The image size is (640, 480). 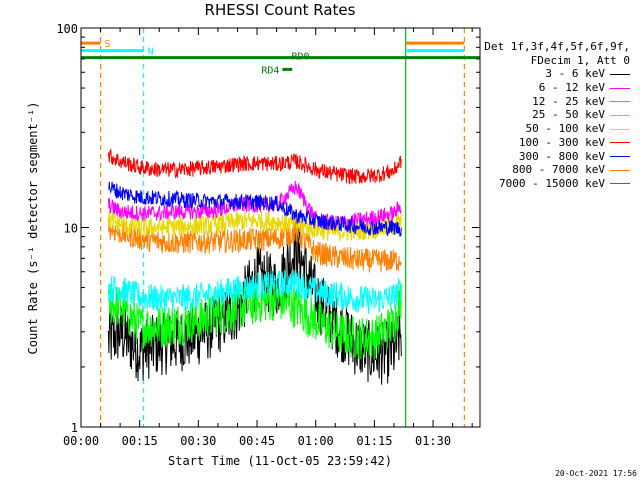 What do you see at coordinates (300, 57) in the screenshot?
I see `flag-label: RD0` at bounding box center [300, 57].